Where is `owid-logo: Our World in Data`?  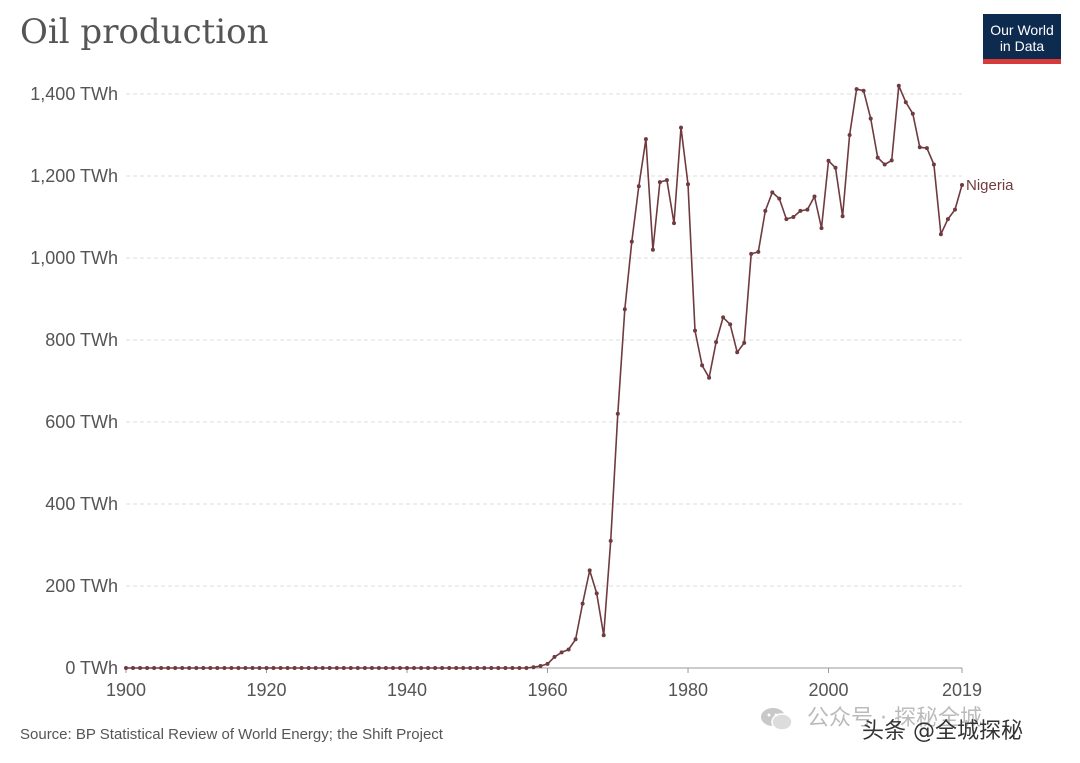 owid-logo: Our World in Data is located at coordinates (1022, 39).